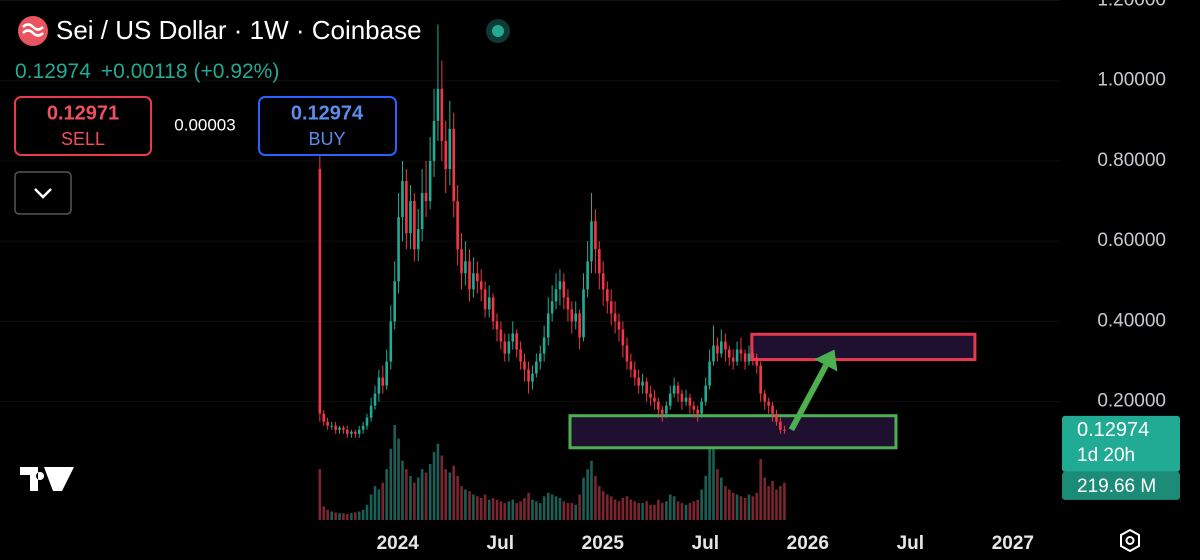 This screenshot has height=560, width=1200. Describe the element at coordinates (144, 71) in the screenshot. I see `change: +0.00118` at that location.